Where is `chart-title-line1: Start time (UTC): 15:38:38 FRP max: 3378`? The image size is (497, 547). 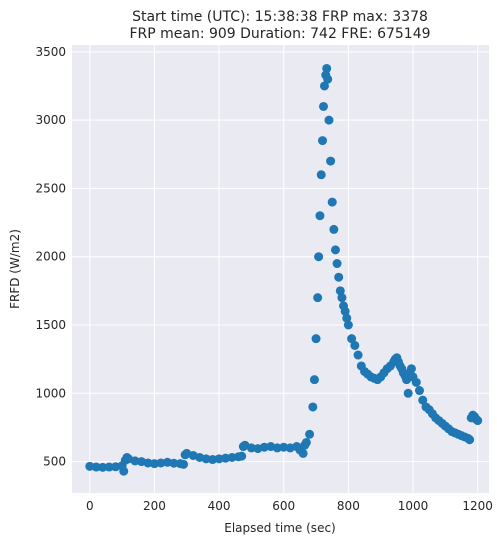 chart-title-line1: Start time (UTC): 15:38:38 FRP max: 3378 is located at coordinates (280, 17).